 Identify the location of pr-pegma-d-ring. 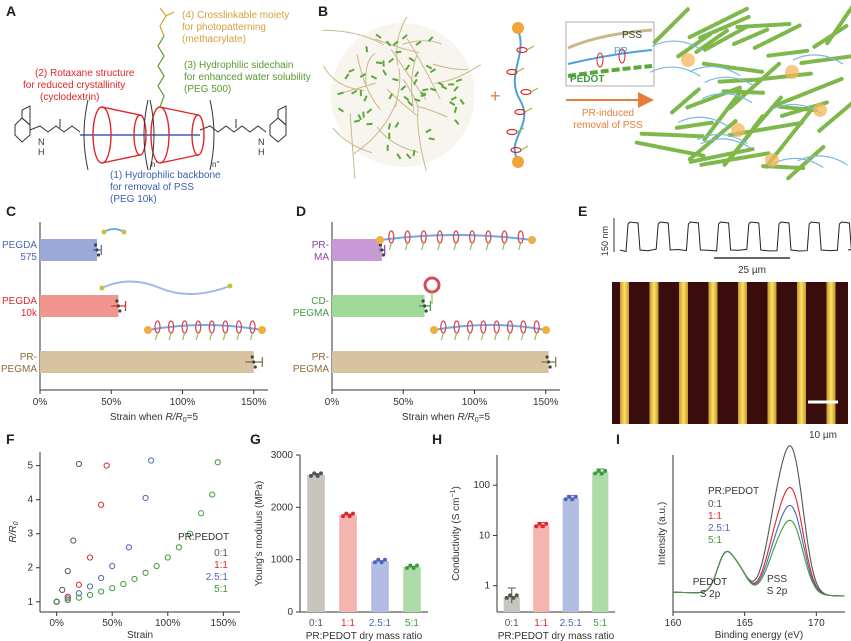
(496, 327).